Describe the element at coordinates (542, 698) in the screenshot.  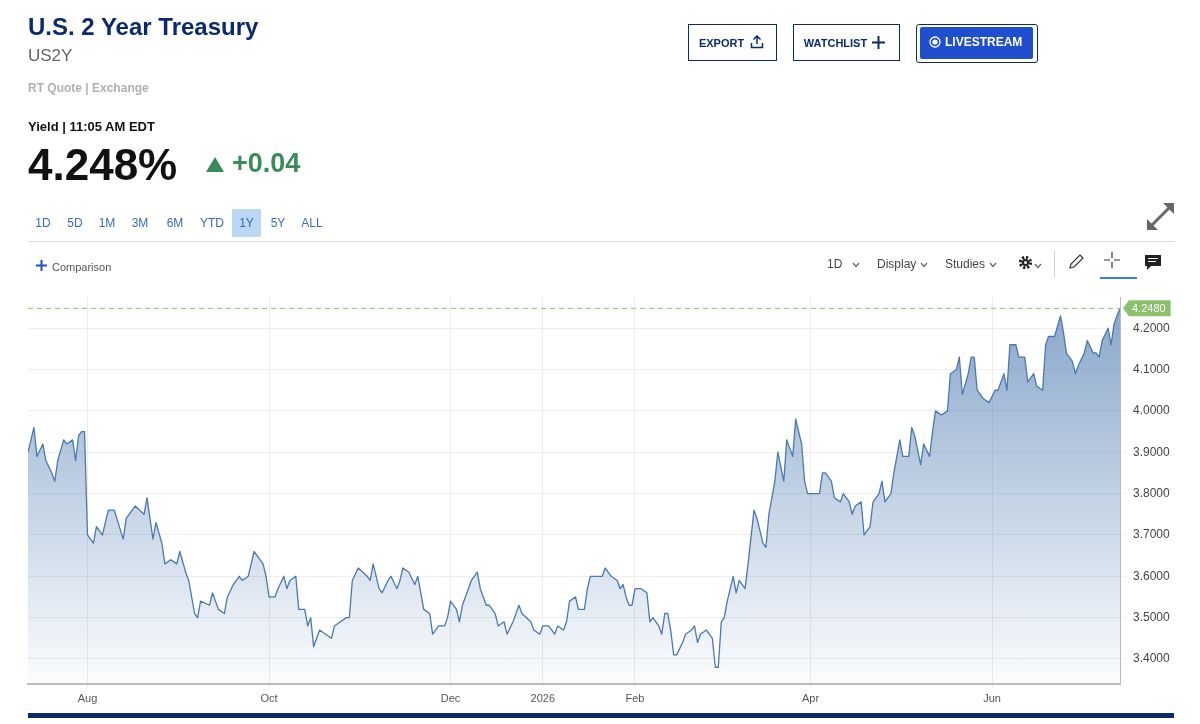
I see `x-tick-label: 2026` at that location.